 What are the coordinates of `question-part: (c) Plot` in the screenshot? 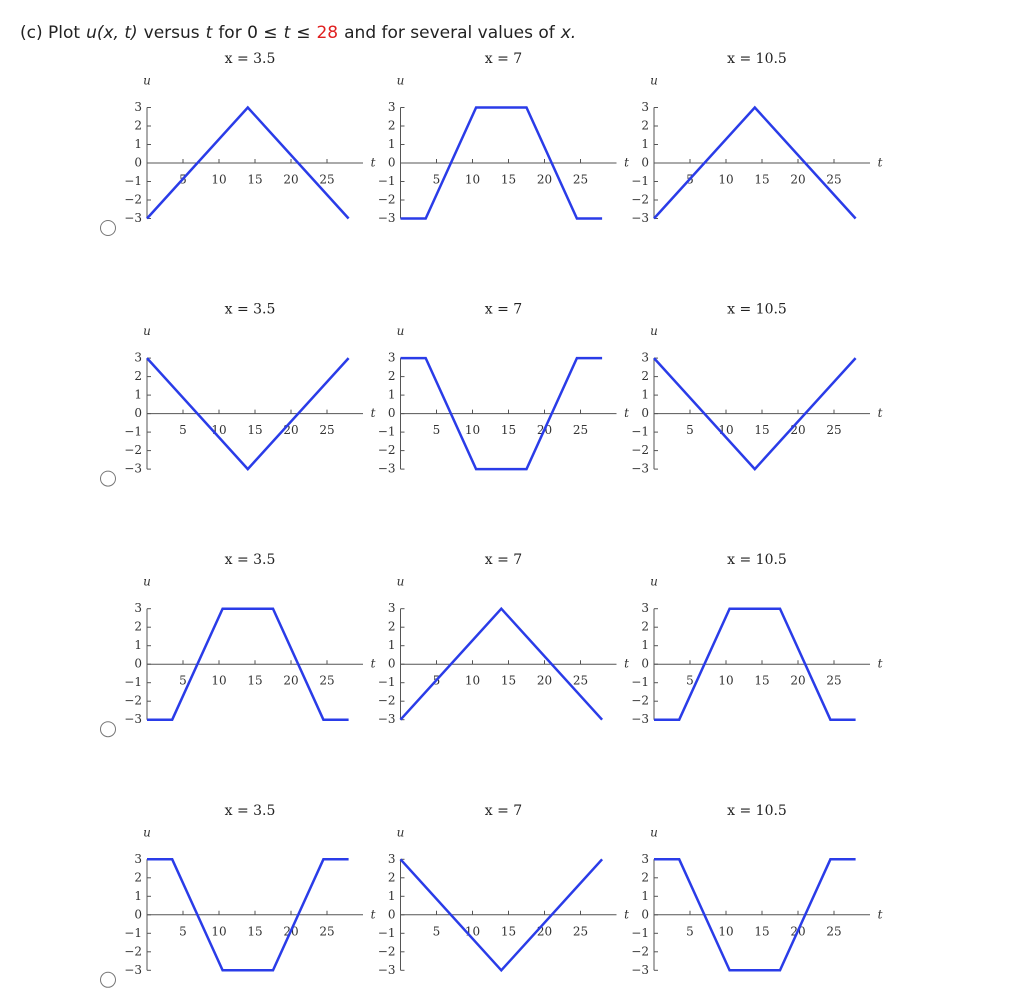 It's located at (50, 33).